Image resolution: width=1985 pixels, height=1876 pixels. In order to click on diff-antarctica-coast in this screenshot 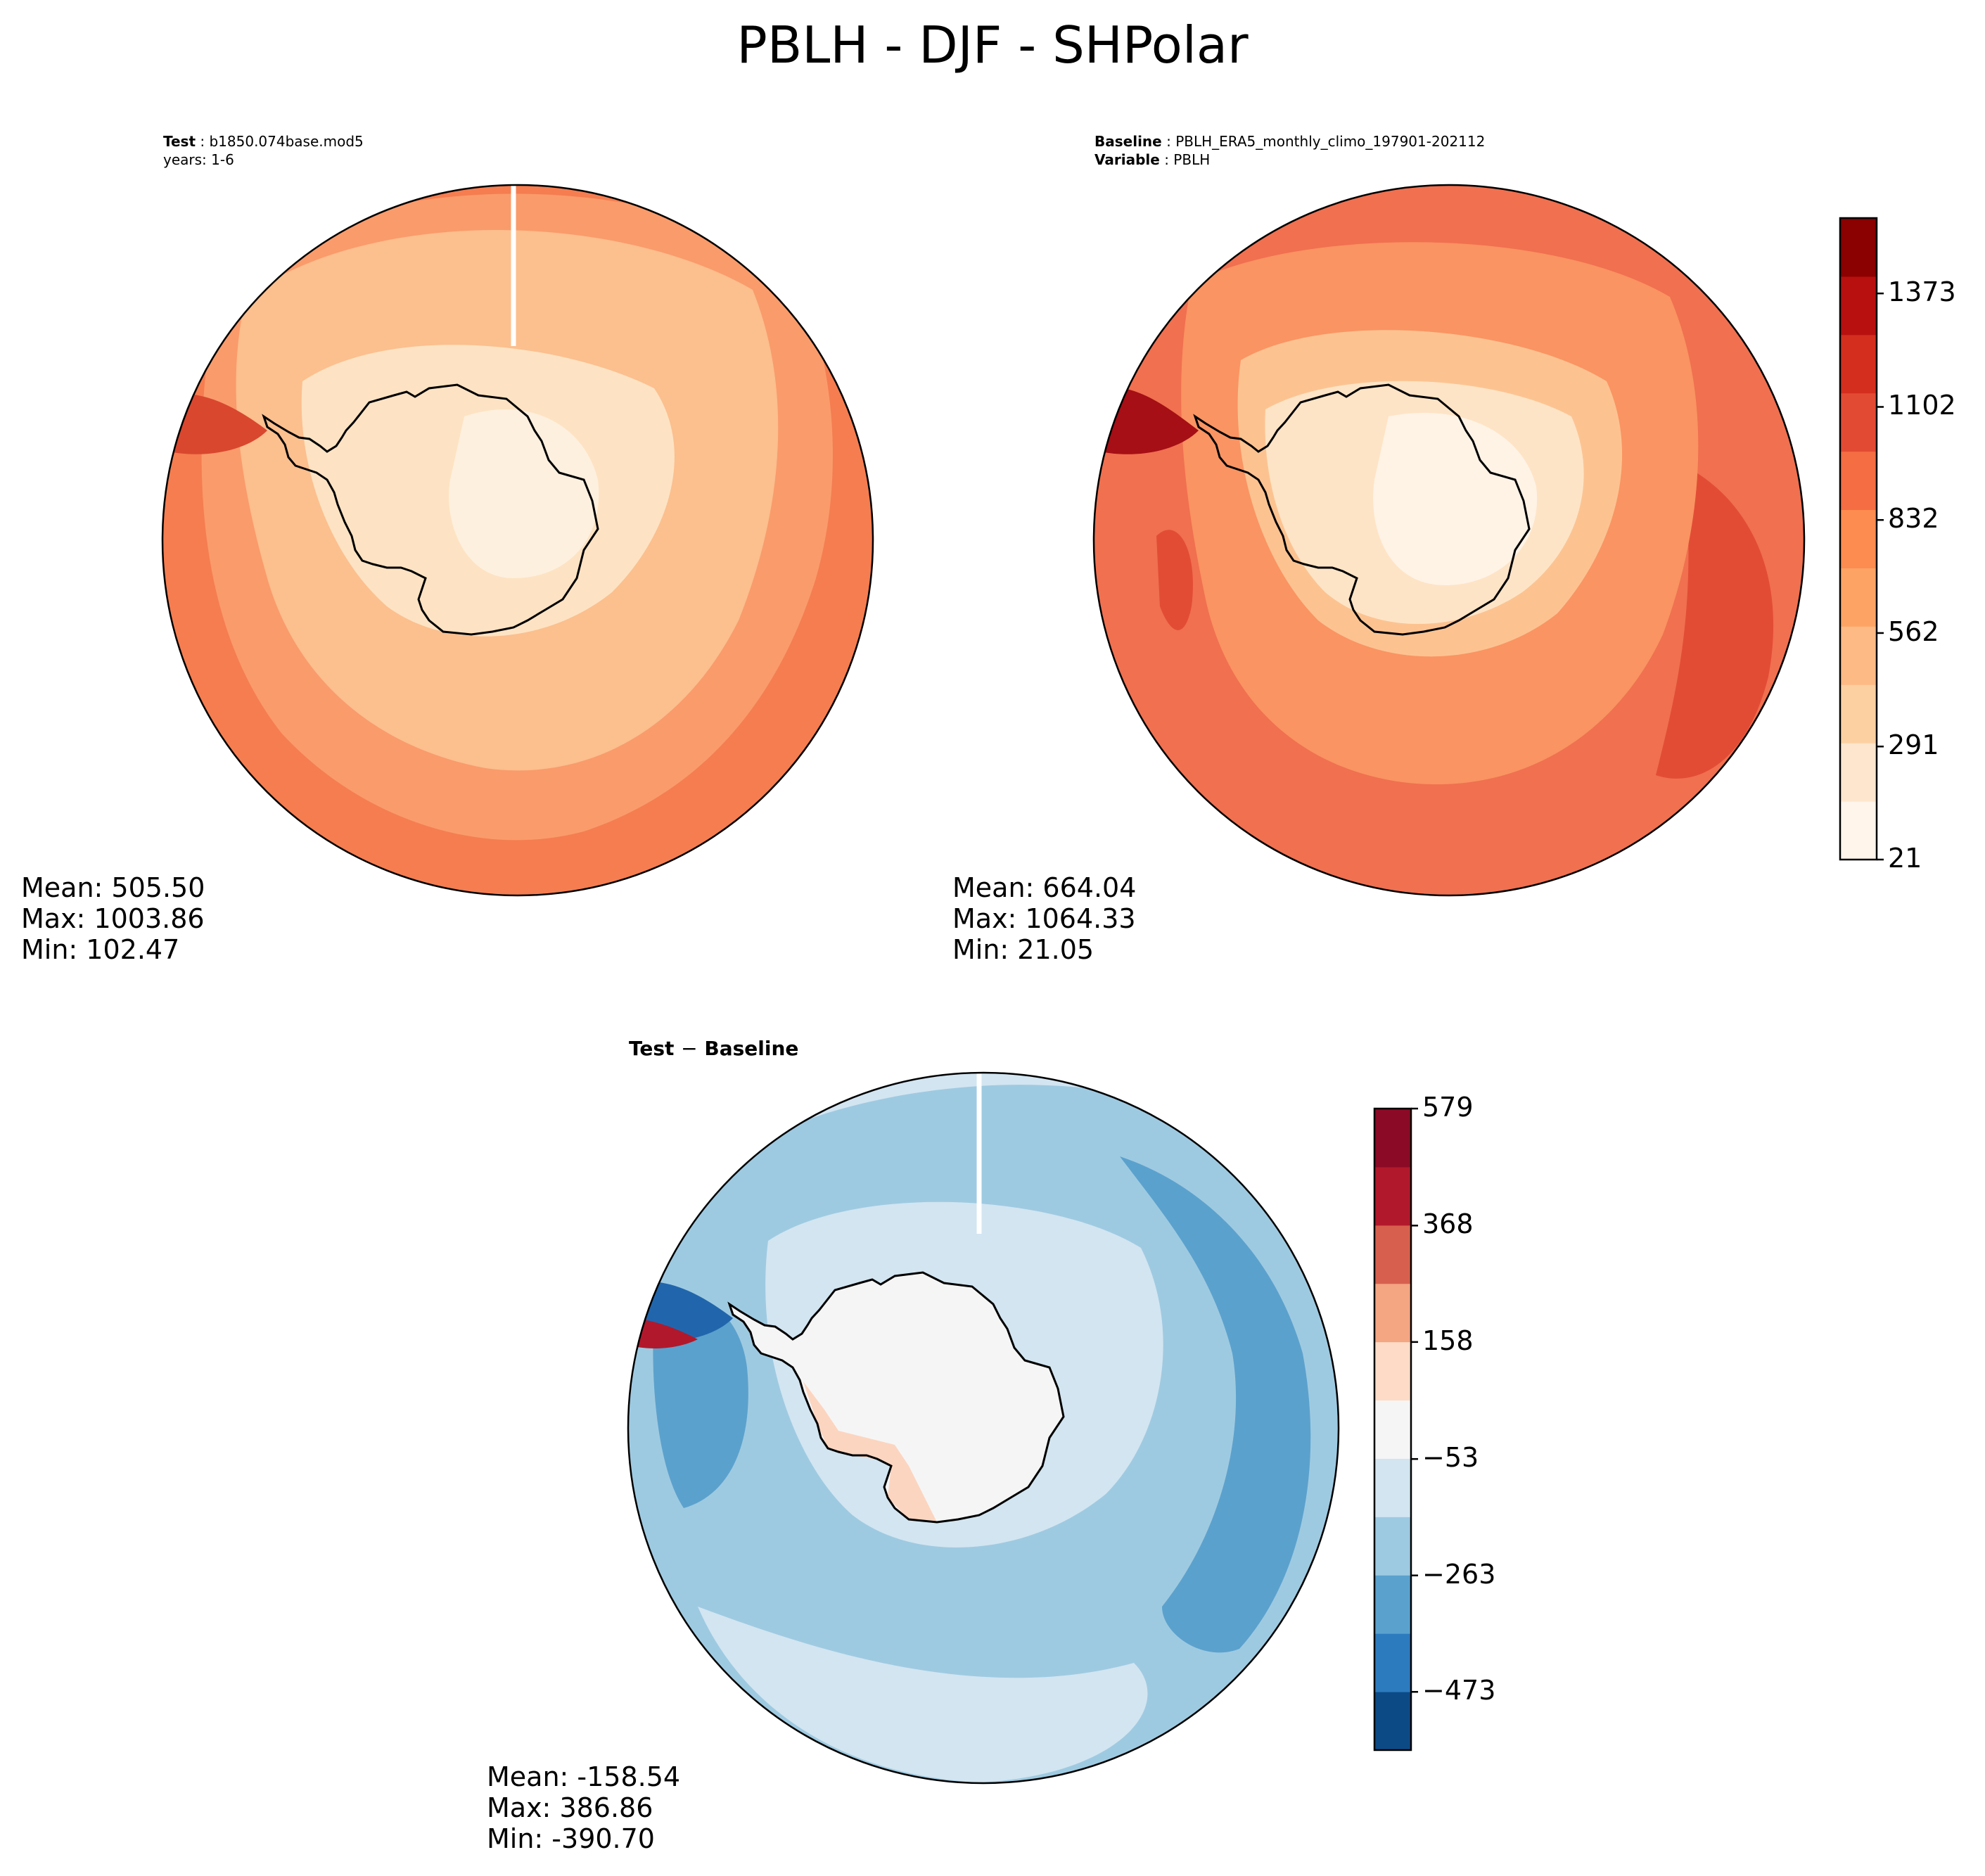, I will do `click(896, 1397)`.